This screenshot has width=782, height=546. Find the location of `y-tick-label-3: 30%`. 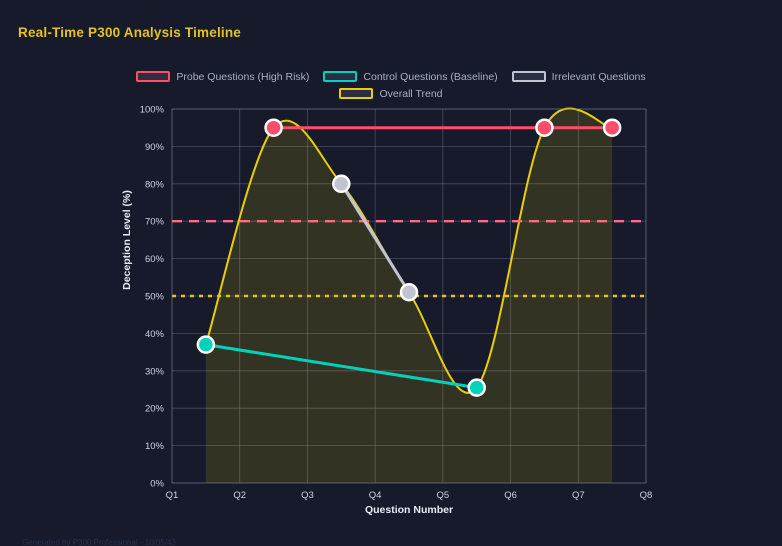

y-tick-label-3: 30% is located at coordinates (155, 371).